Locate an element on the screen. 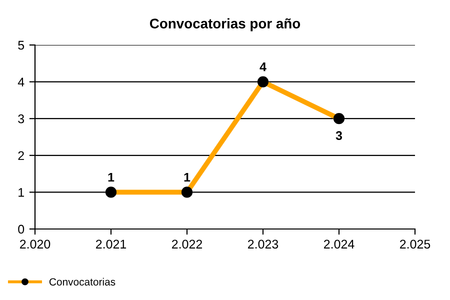 Image resolution: width=450 pixels, height=300 pixels. y-tick-label: 2 is located at coordinates (21, 155).